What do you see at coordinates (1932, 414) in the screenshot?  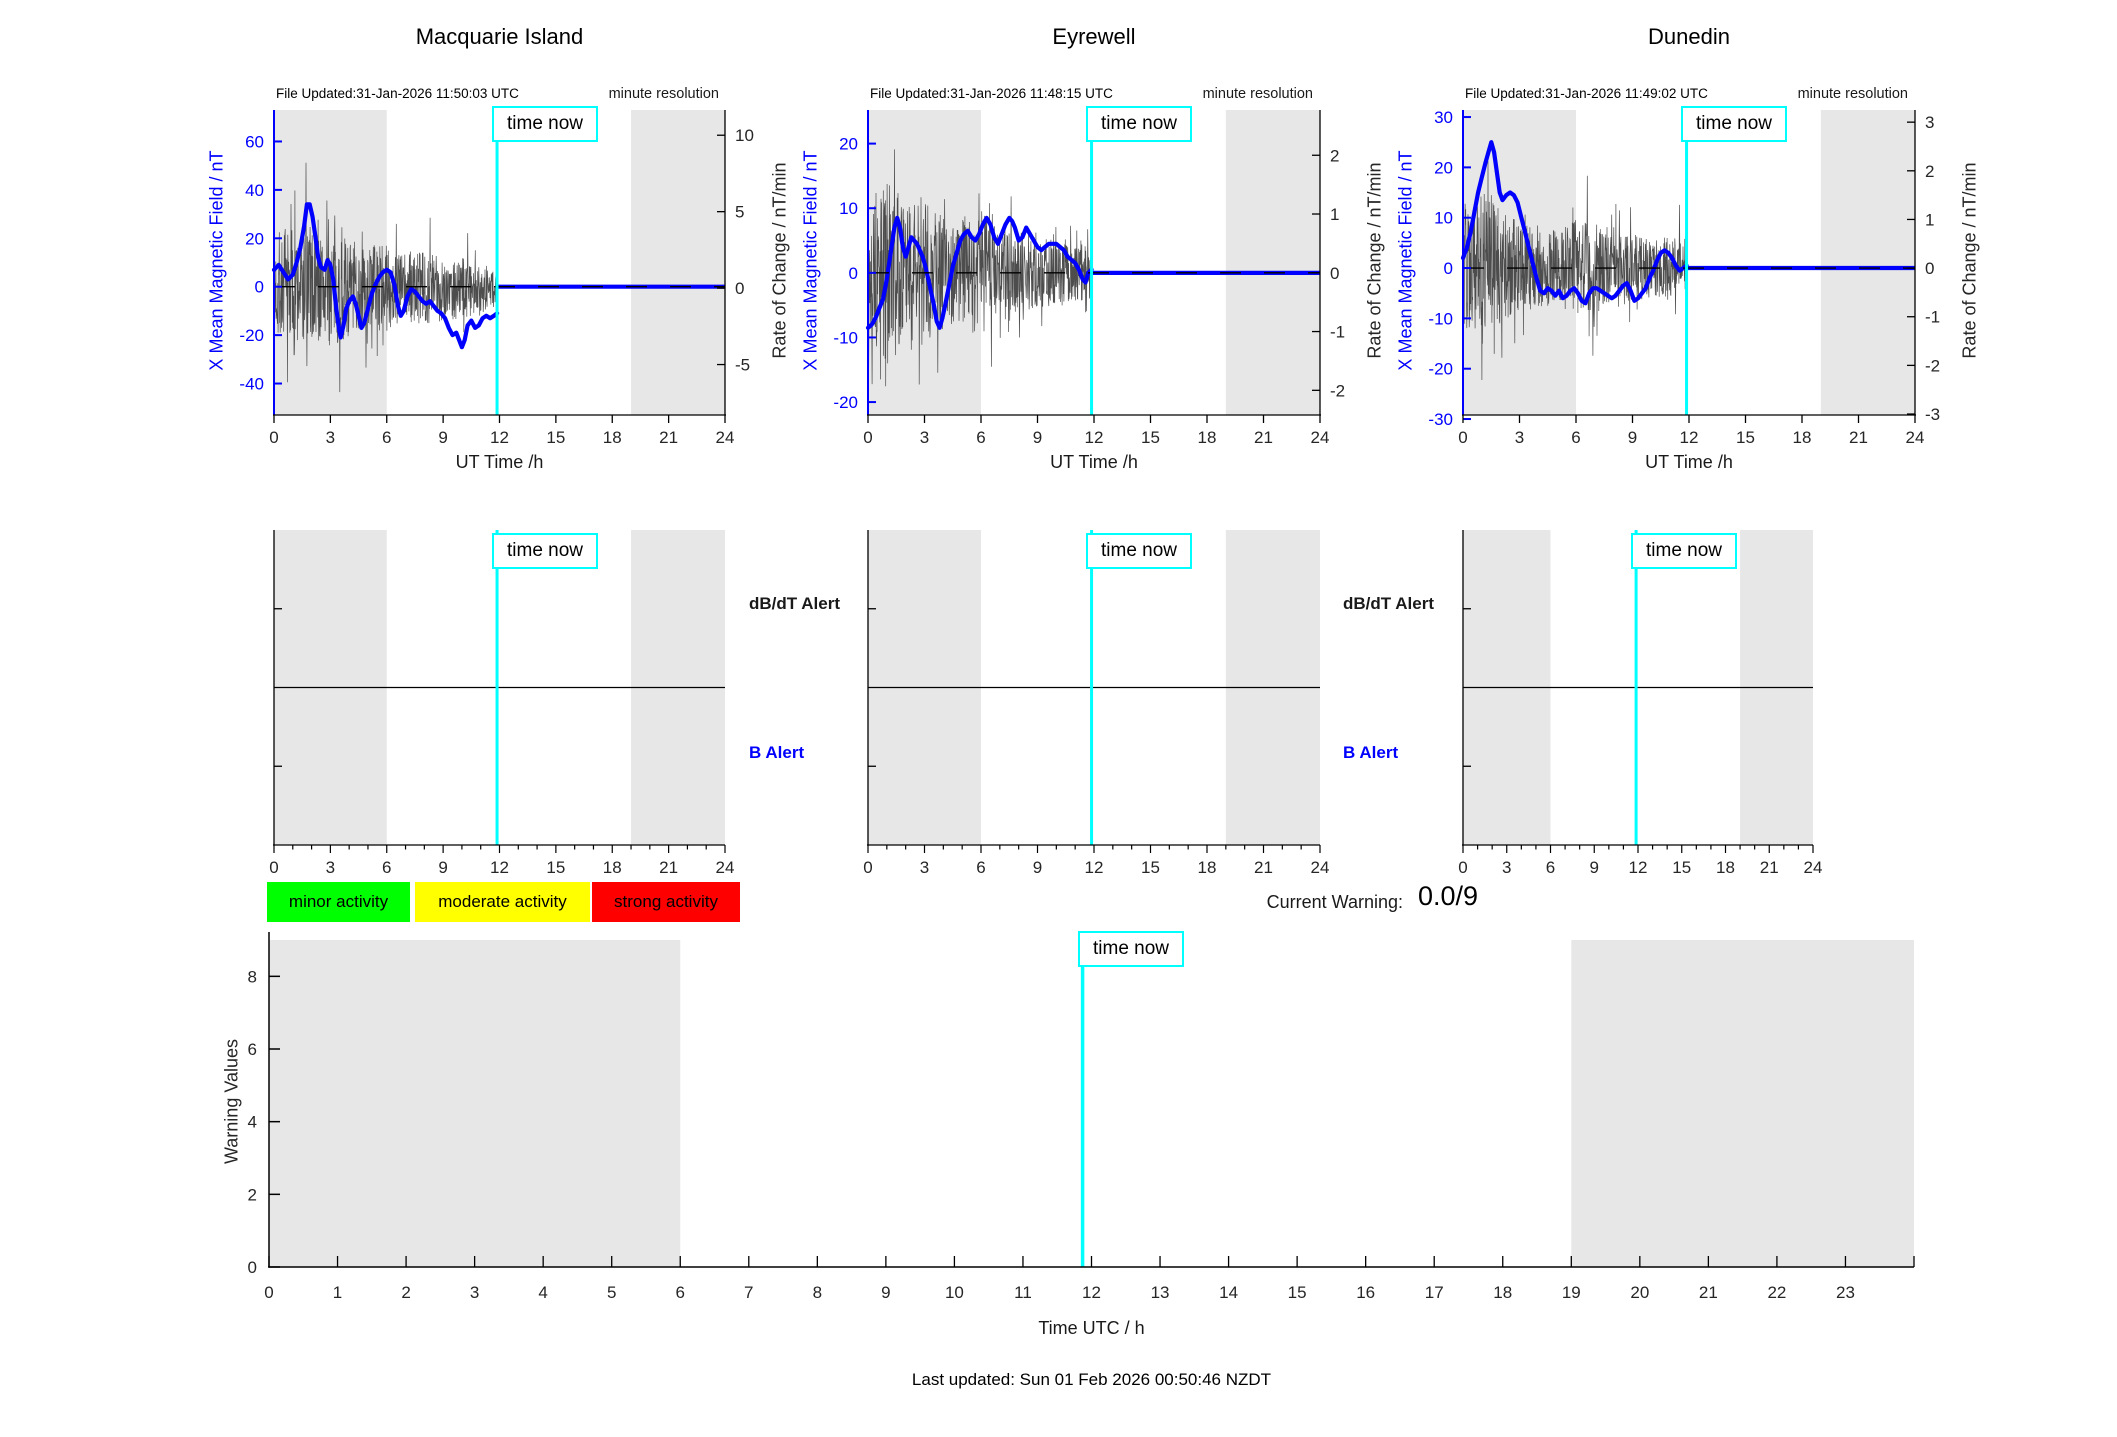 I see `y-tick-label: -3` at bounding box center [1932, 414].